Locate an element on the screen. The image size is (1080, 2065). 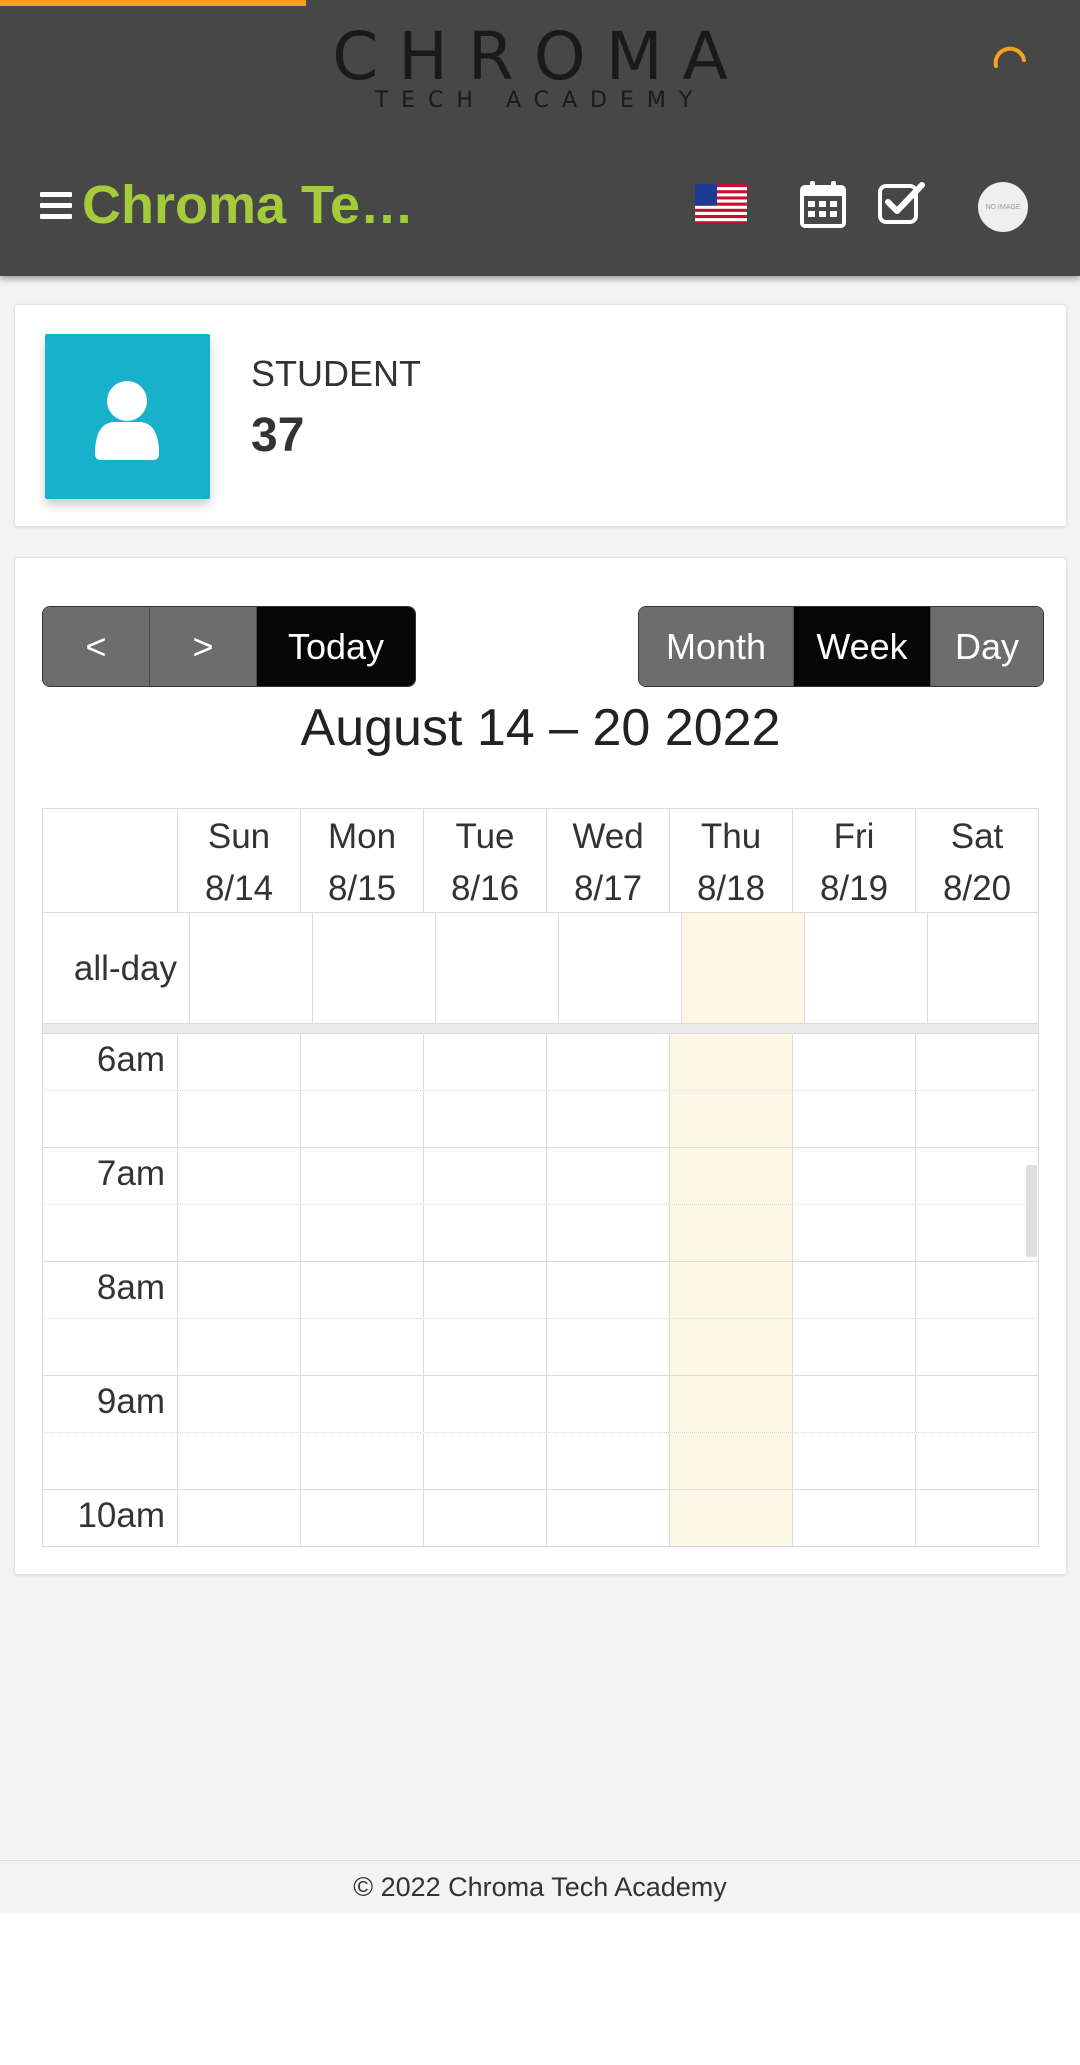
time-label: 7am is located at coordinates (130, 1173).